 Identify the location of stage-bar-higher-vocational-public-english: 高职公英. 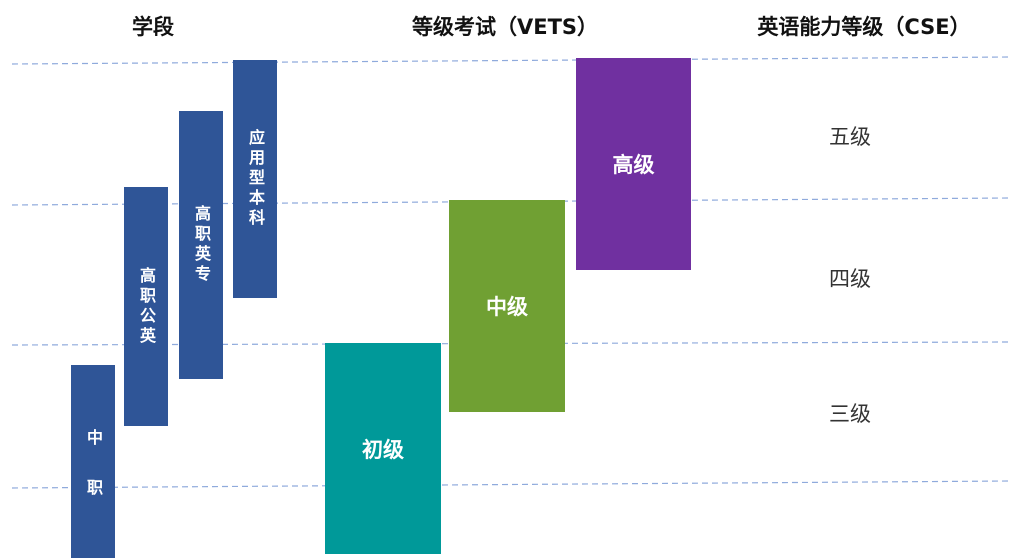
(146, 306).